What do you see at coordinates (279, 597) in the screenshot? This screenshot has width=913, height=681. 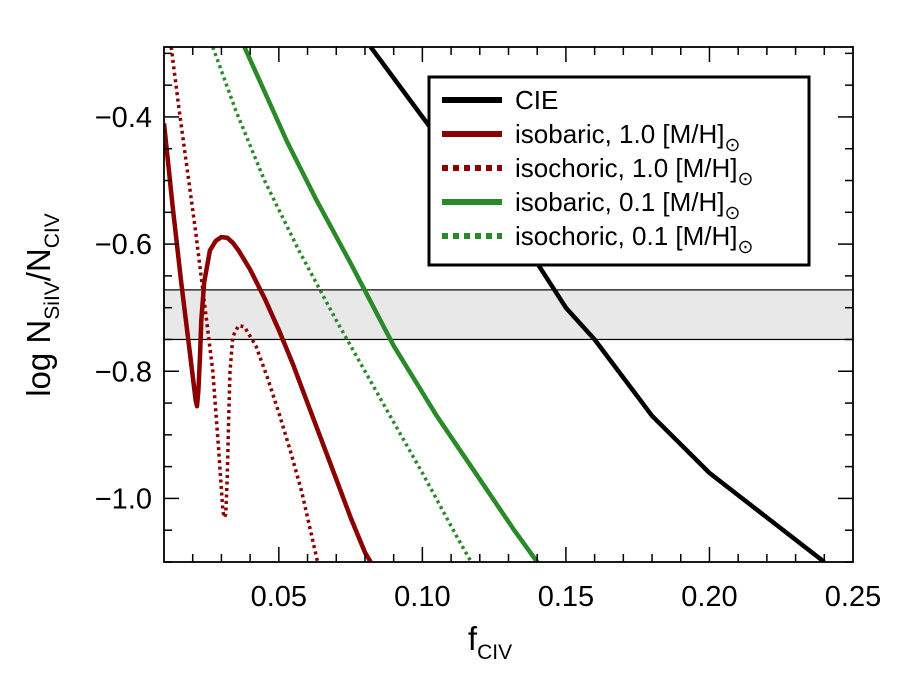 I see `x-tick-label: 0.05` at bounding box center [279, 597].